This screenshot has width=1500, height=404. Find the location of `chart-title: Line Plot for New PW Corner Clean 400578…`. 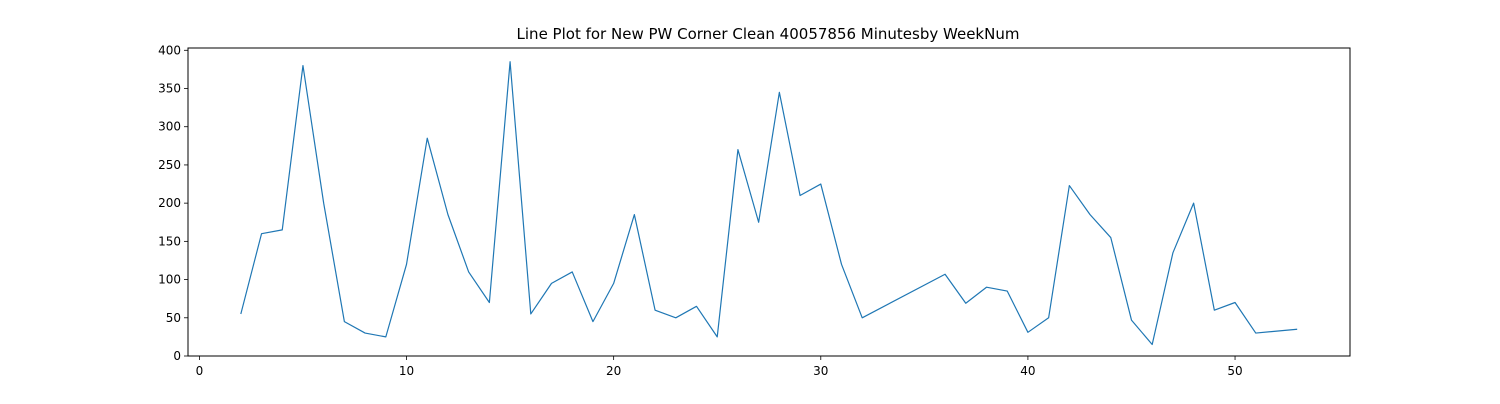

chart-title: Line Plot for New PW Corner Clean 400578… is located at coordinates (768, 34).